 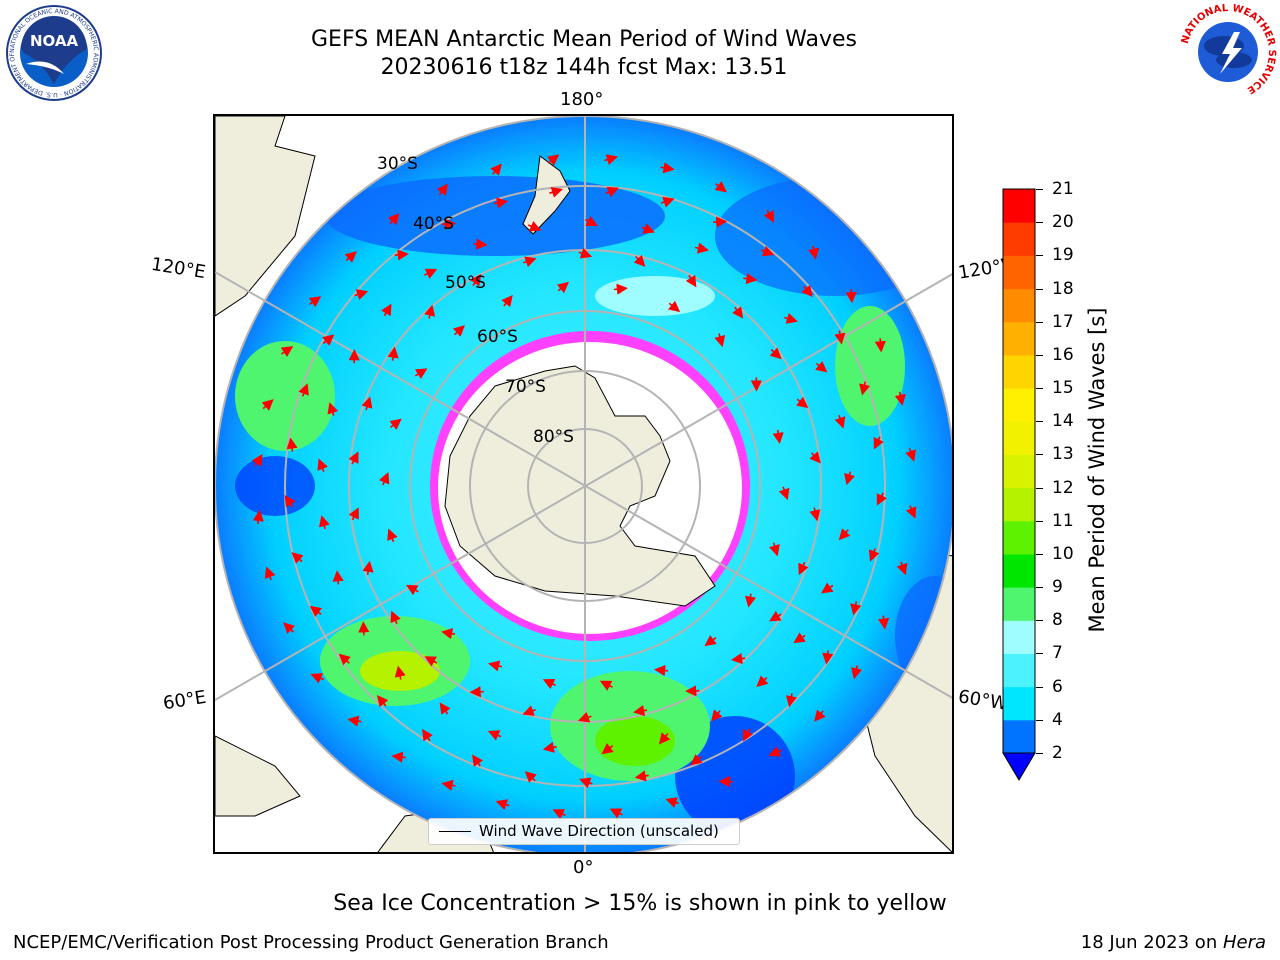 What do you see at coordinates (1057, 653) in the screenshot?
I see `colorbar-tick-label: 7` at bounding box center [1057, 653].